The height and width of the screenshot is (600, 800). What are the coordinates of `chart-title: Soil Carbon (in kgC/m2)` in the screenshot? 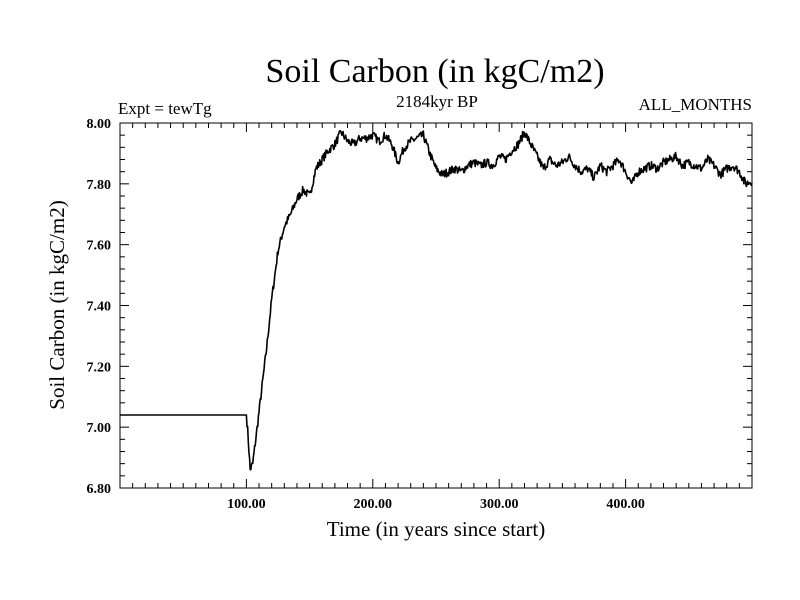 It's located at (434, 71).